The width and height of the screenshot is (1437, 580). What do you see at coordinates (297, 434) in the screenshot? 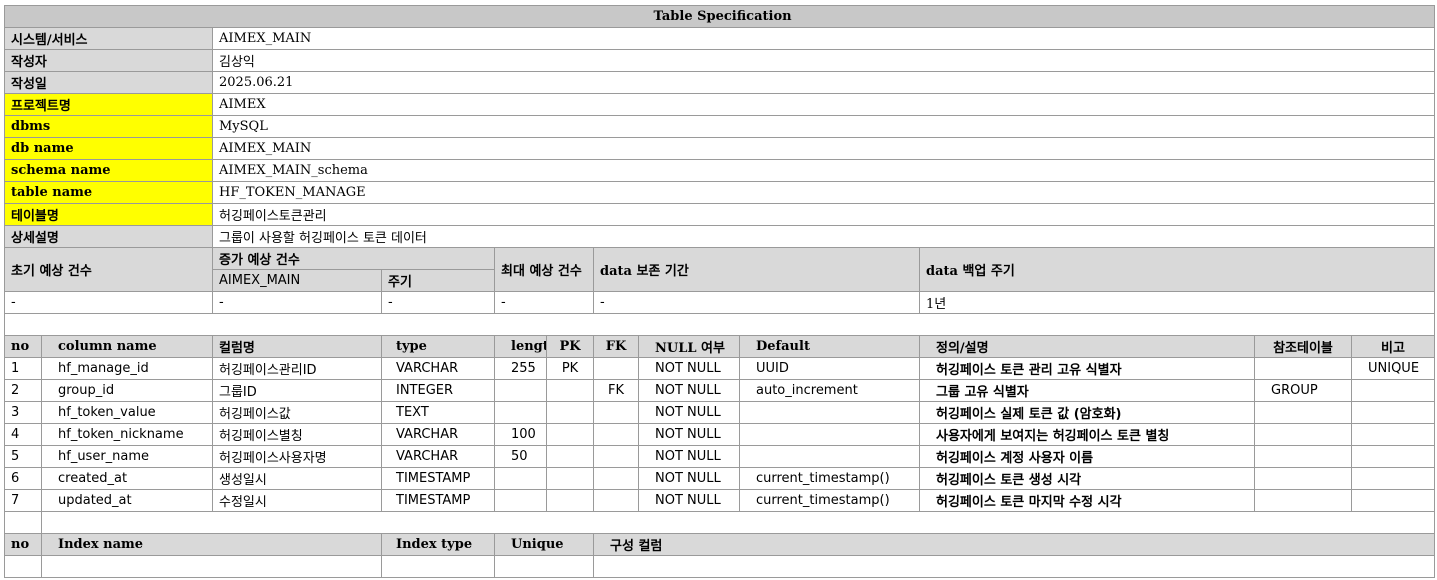
I see `cell-kor-name: 허깅페이스별칭` at bounding box center [297, 434].